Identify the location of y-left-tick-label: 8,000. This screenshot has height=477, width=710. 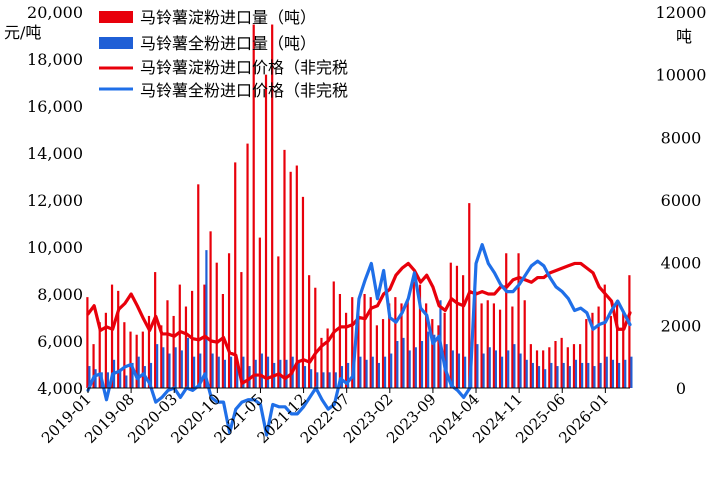
(60, 294).